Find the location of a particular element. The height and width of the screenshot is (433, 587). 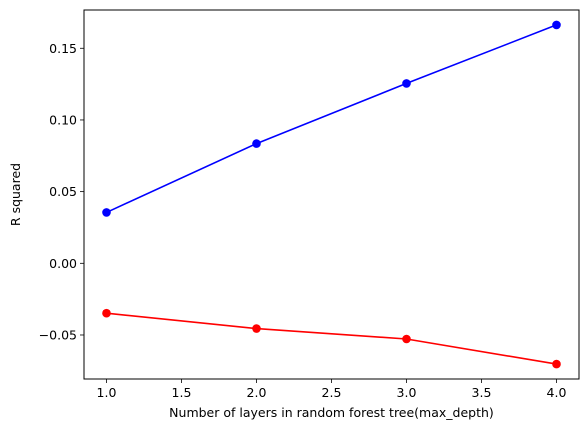

x-tick-label: 4.0 is located at coordinates (557, 392).